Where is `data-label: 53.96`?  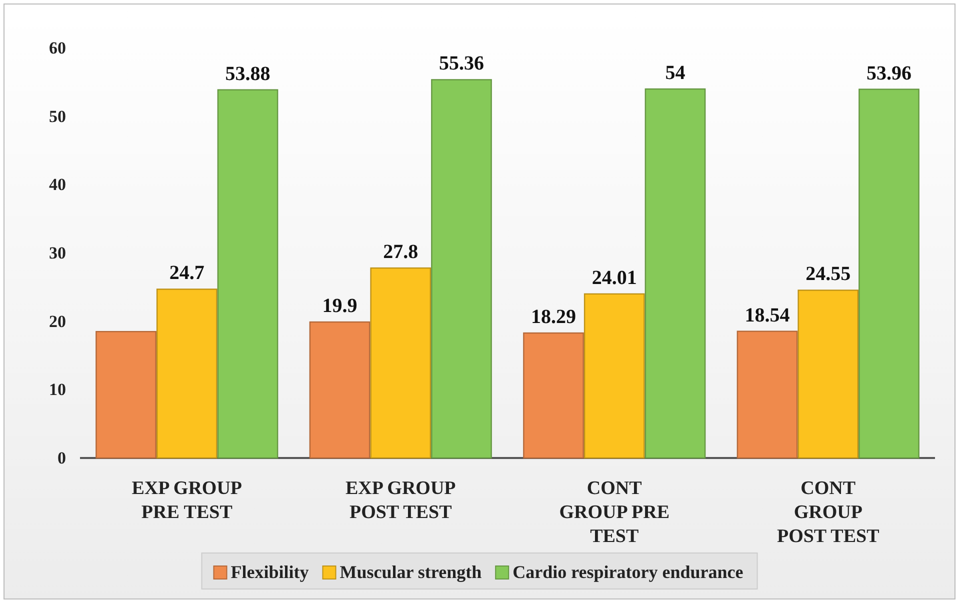
data-label: 53.96 is located at coordinates (889, 73).